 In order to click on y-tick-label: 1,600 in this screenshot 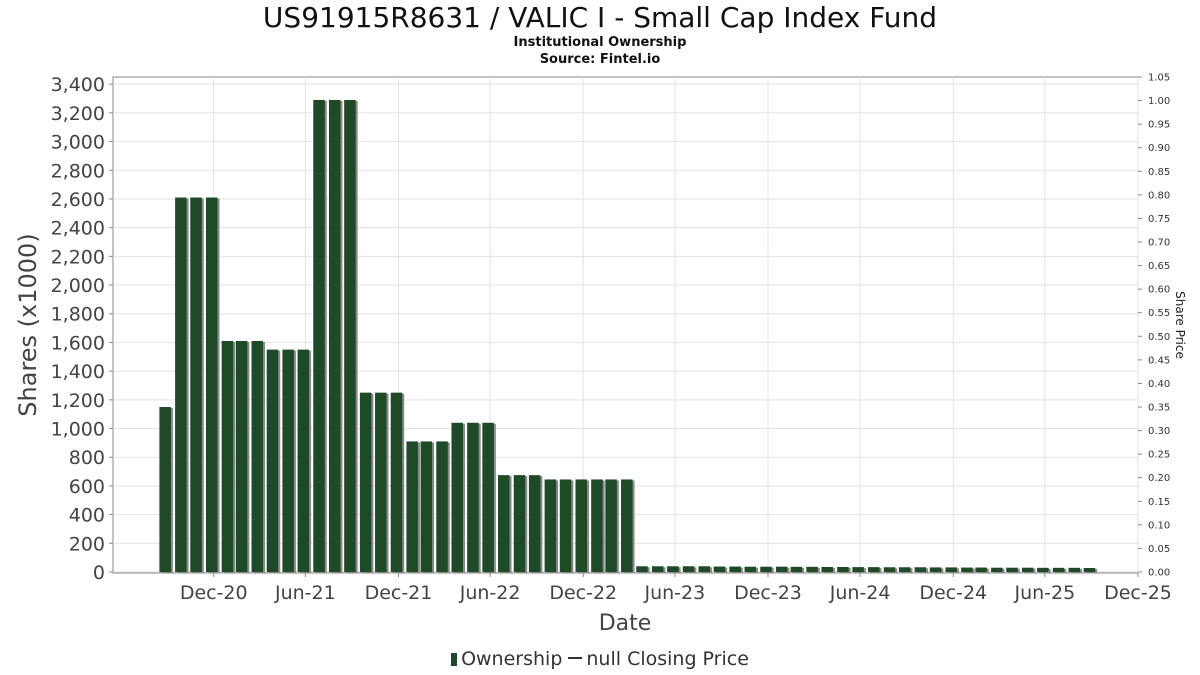, I will do `click(78, 343)`.